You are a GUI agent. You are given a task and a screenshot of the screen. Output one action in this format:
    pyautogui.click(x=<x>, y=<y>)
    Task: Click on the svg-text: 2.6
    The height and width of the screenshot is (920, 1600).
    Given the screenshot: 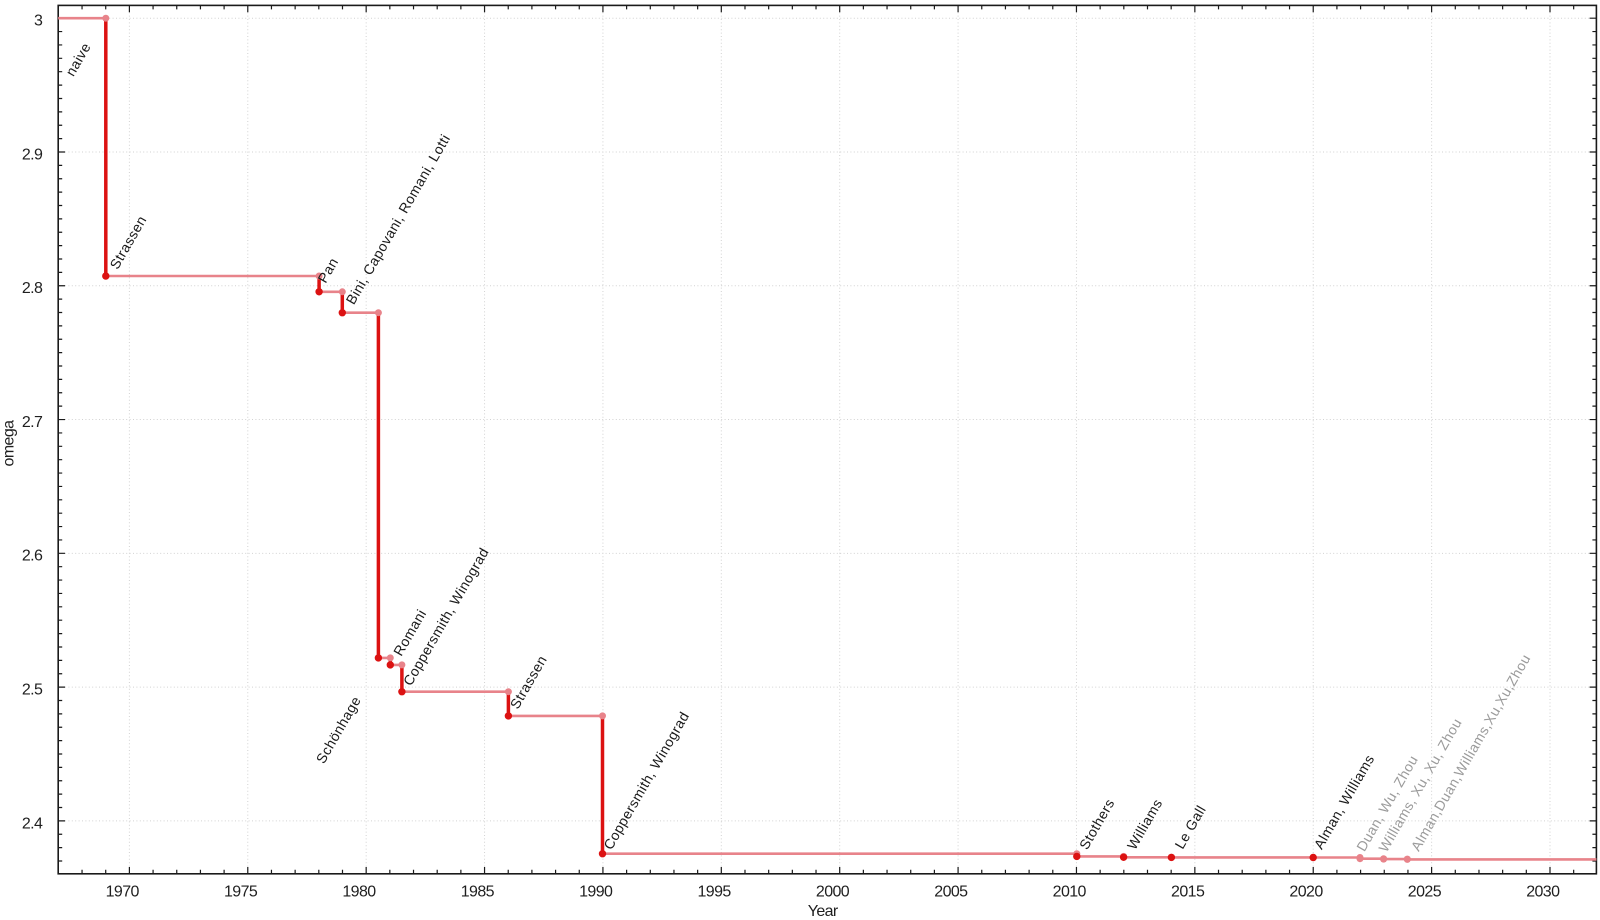 What is the action you would take?
    pyautogui.click(x=32, y=556)
    